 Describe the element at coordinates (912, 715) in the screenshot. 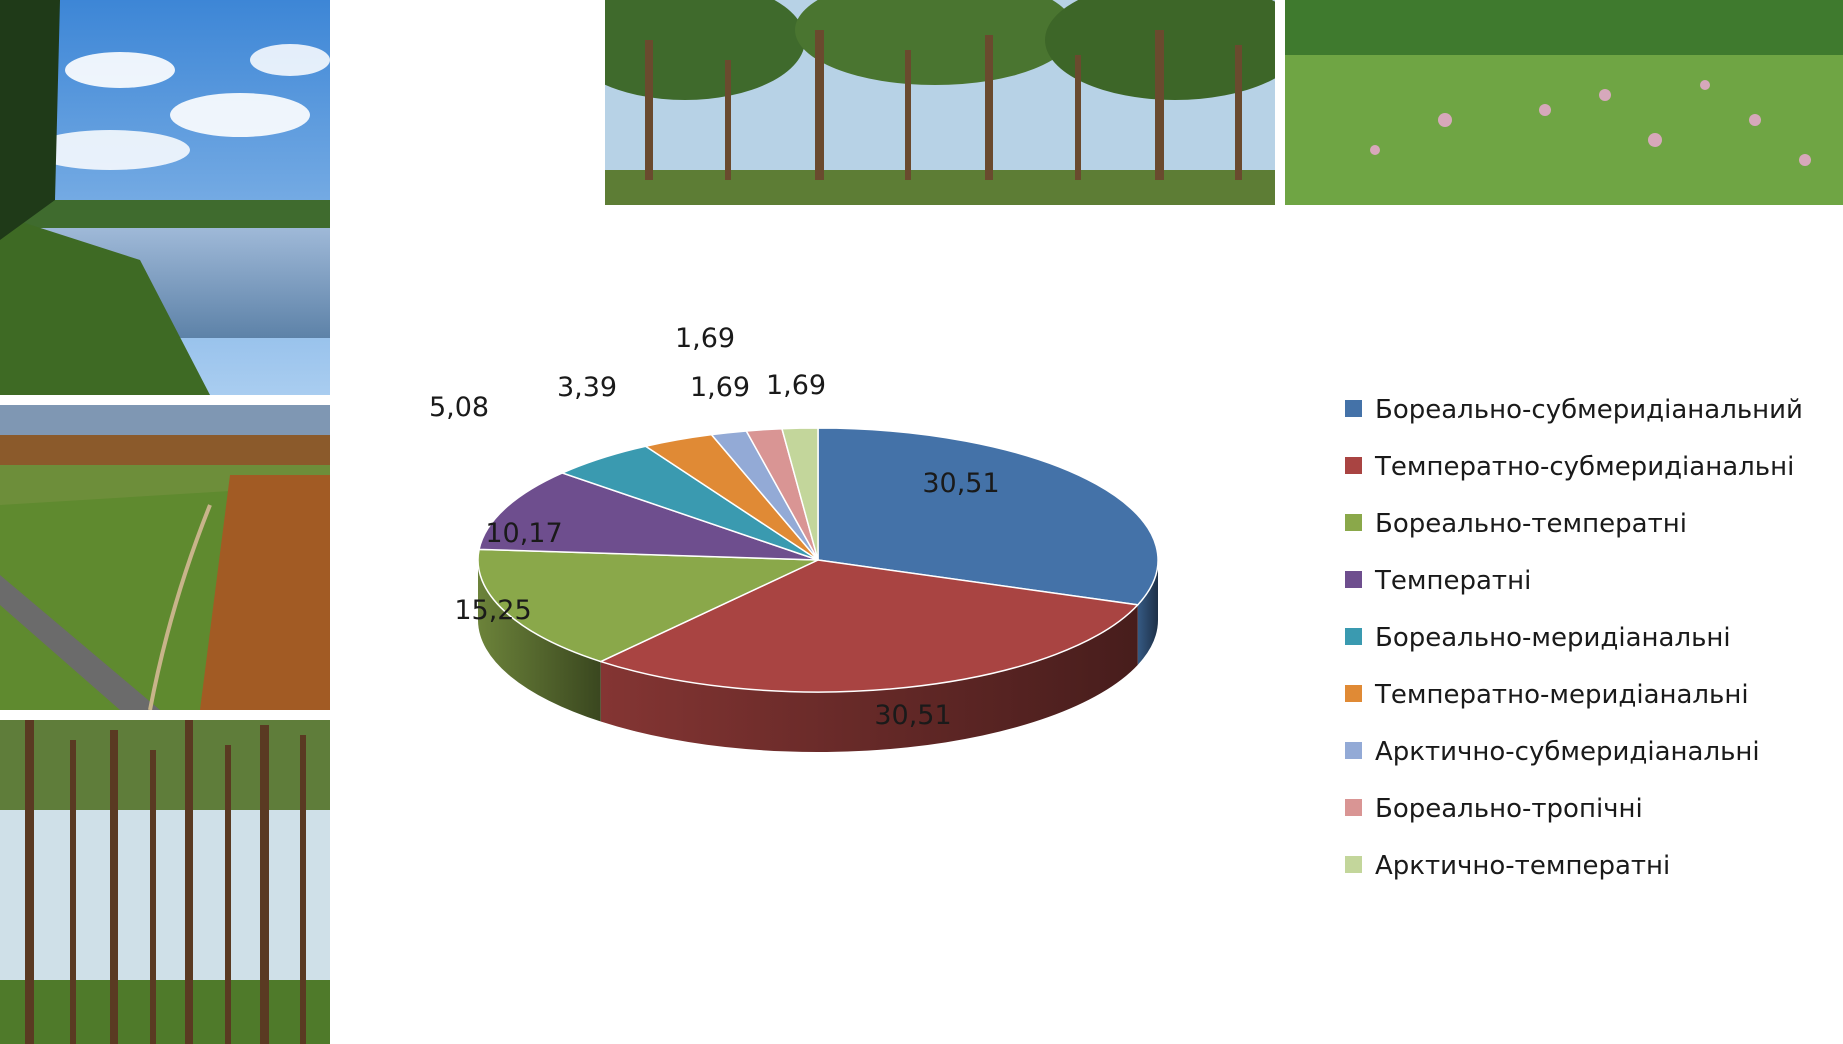

I see `data-label-2: 30,51` at that location.